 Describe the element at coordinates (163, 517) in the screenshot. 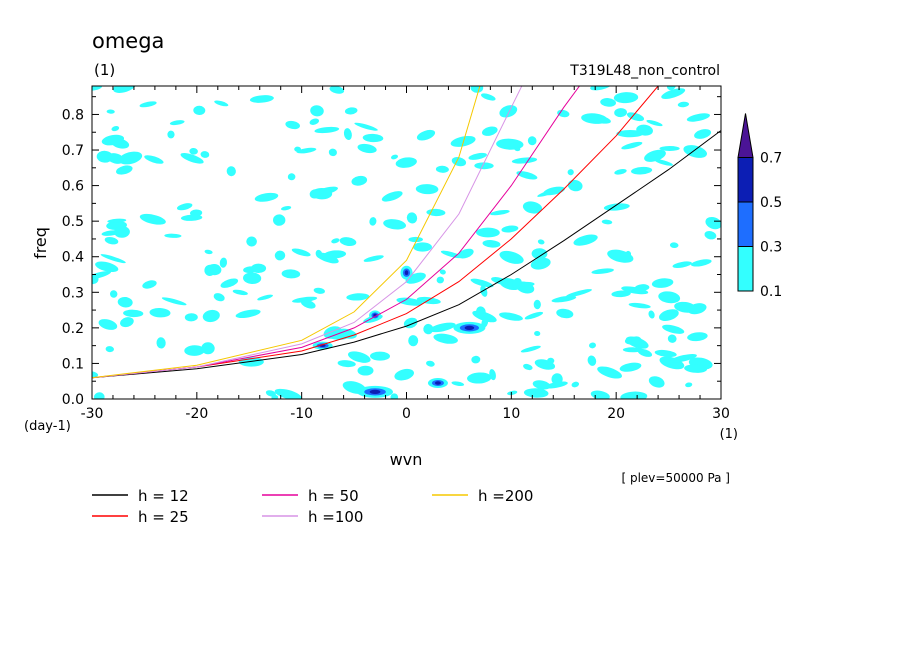

I see `legend-label-2: h = 25` at that location.